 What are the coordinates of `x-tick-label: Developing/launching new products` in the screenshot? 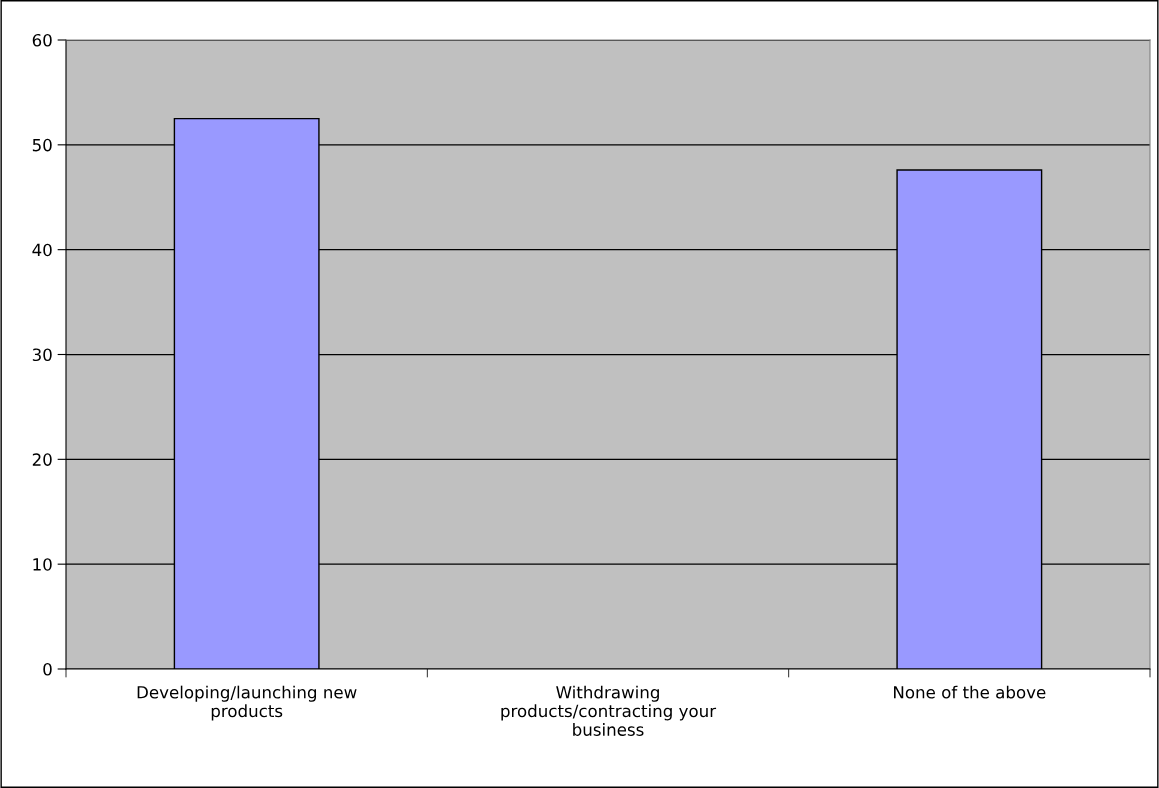 It's located at (247, 703).